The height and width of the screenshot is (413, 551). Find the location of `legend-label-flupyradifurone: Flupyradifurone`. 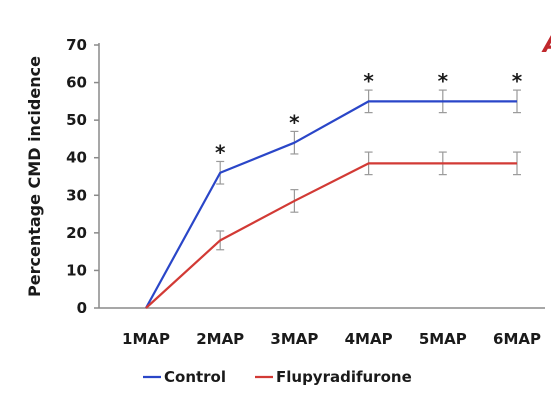

legend-label-flupyradifurone: Flupyradifurone is located at coordinates (344, 377).